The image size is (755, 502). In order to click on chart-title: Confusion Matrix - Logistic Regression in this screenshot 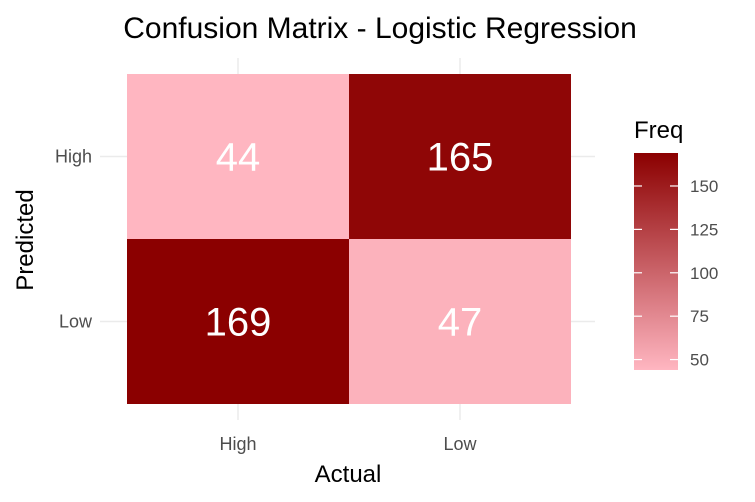, I will do `click(380, 28)`.